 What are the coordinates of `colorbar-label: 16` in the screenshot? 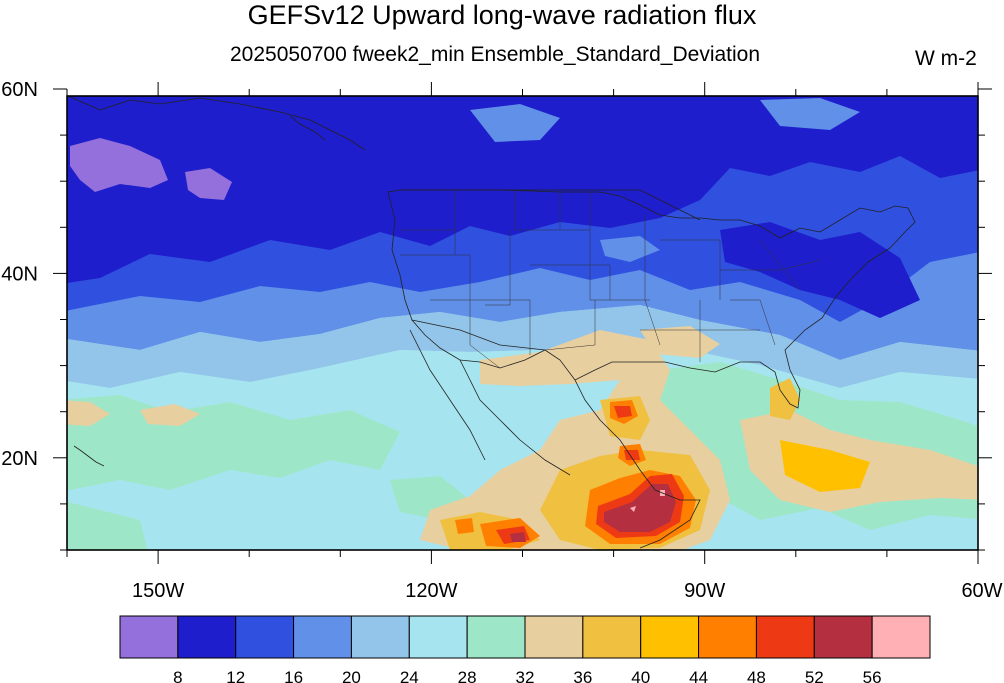 It's located at (293, 675).